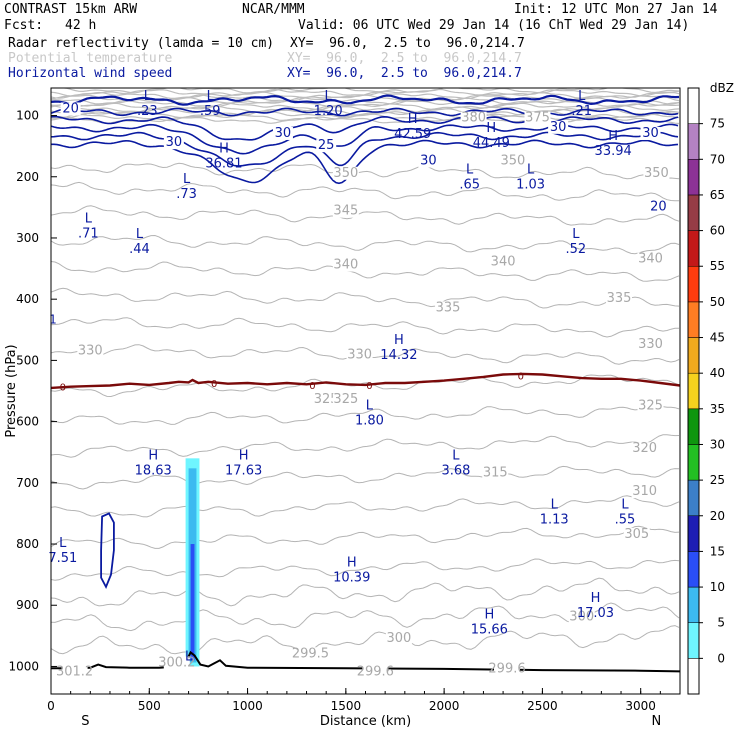  What do you see at coordinates (717, 587) in the screenshot?
I see `colorbar-label: 10` at bounding box center [717, 587].